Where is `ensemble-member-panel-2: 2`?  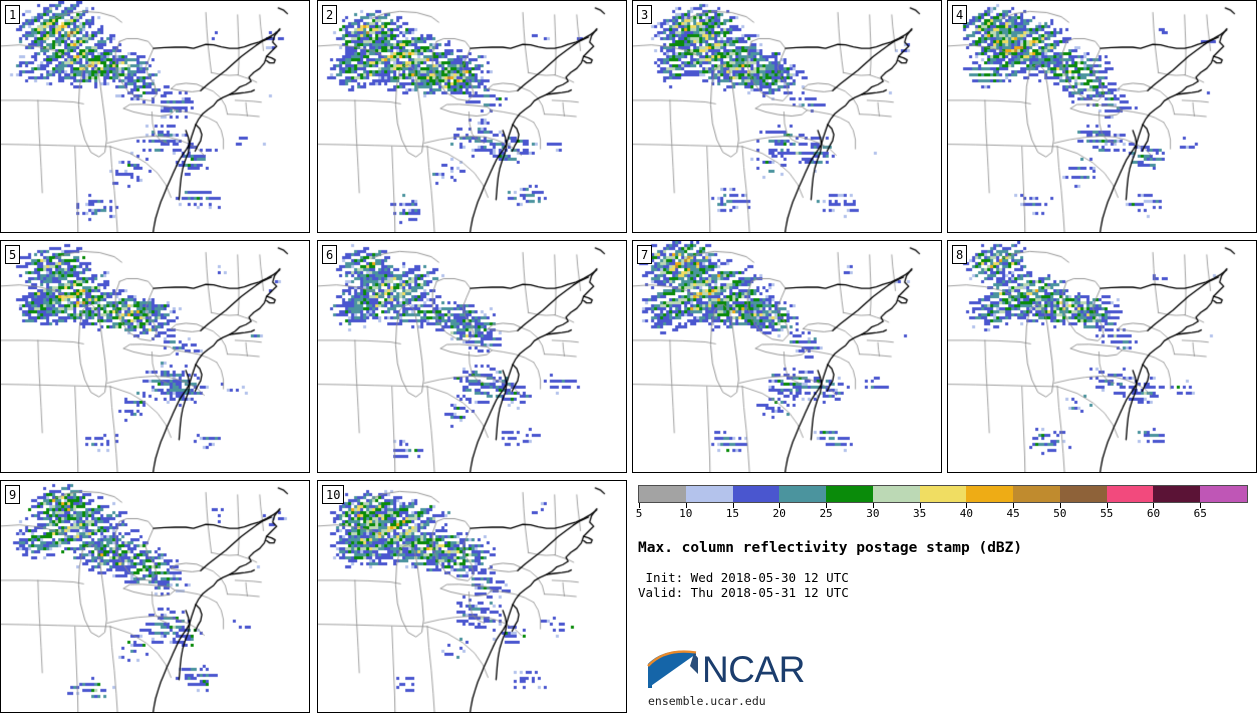
ensemble-member-panel-2: 2 is located at coordinates (472, 116).